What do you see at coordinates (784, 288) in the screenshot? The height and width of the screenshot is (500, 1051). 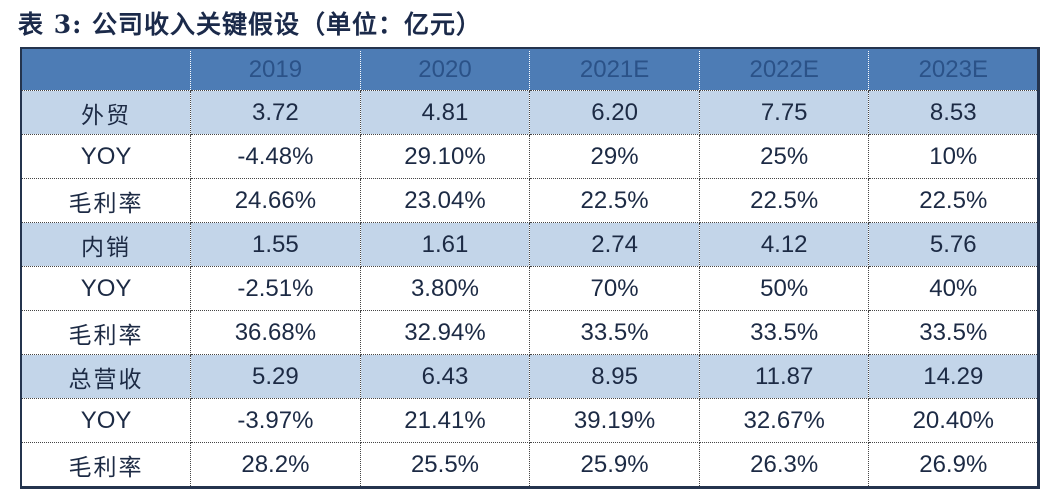 I see `value-cell: 50%` at bounding box center [784, 288].